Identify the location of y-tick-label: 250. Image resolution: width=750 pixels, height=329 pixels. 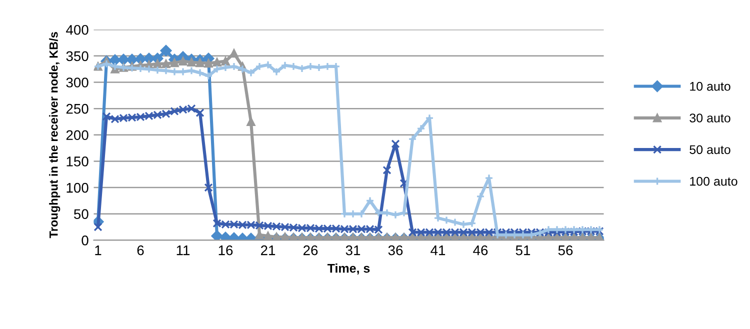
(77, 109).